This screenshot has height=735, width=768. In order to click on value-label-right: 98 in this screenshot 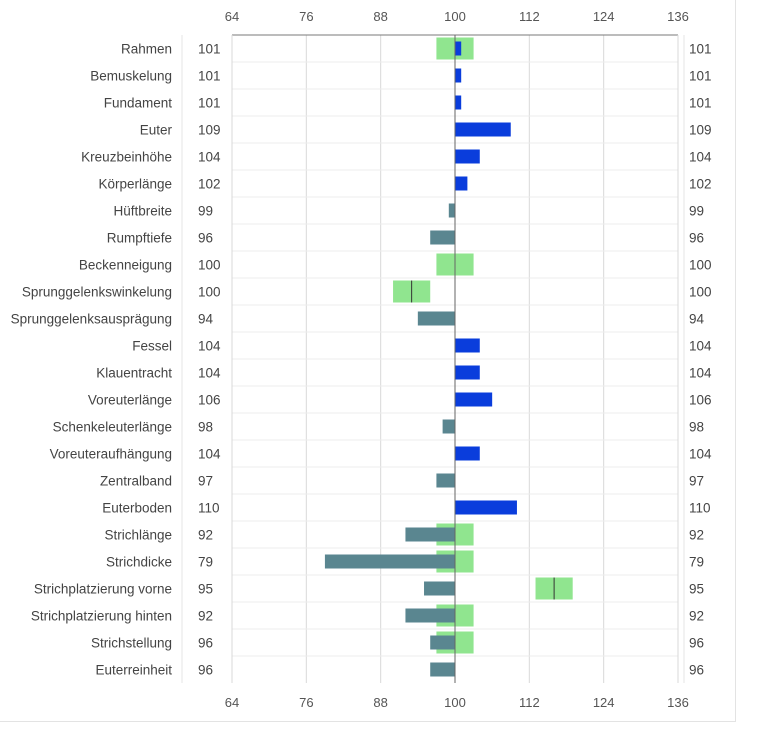, I will do `click(696, 427)`.